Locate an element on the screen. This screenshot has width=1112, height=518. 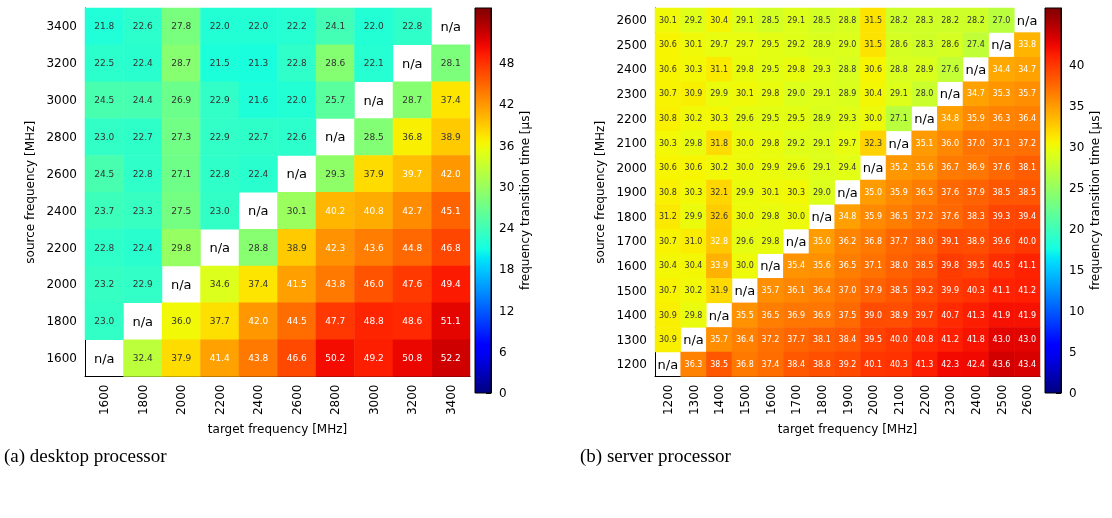
data-label: 29.2 is located at coordinates (796, 45).